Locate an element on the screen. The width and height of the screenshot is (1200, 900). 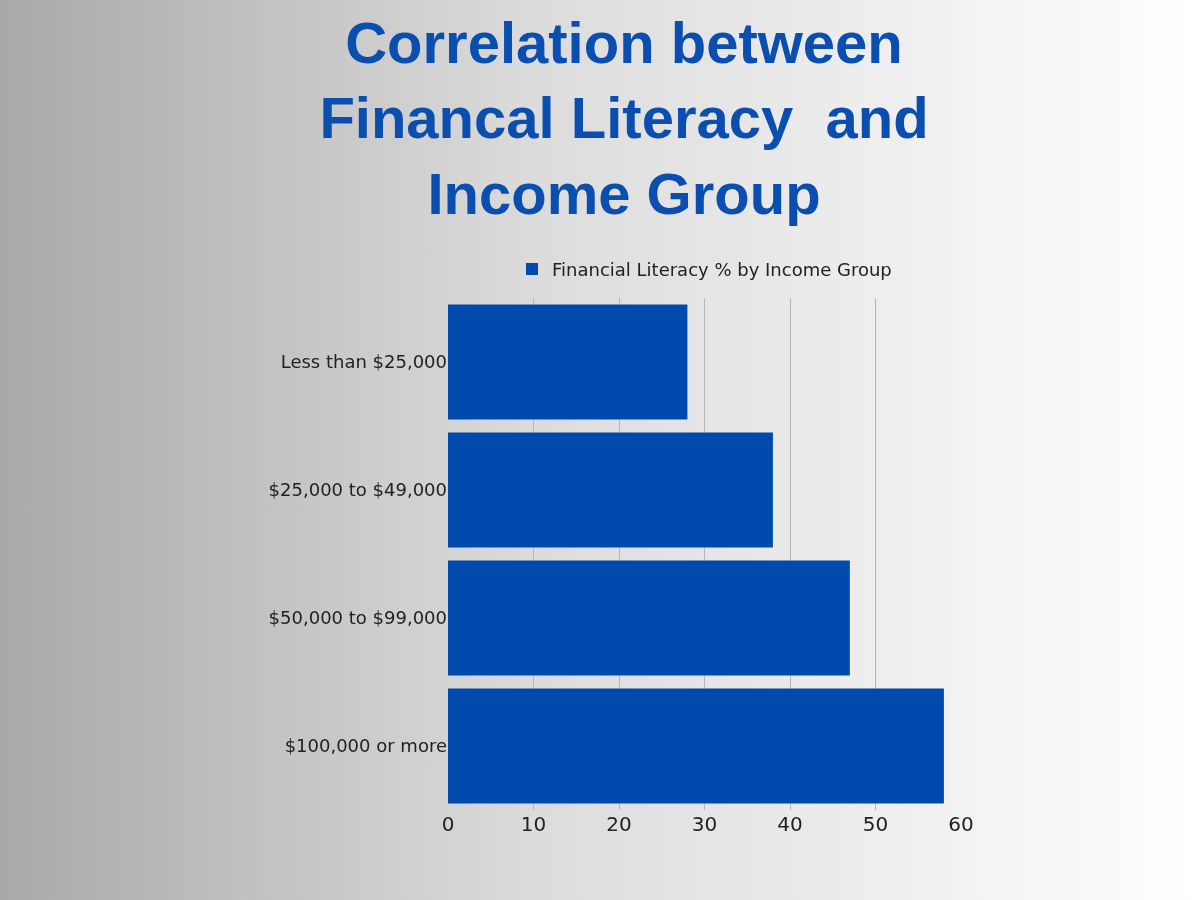
y-tick-label: $25,000 to $49,000 is located at coordinates (357, 490).